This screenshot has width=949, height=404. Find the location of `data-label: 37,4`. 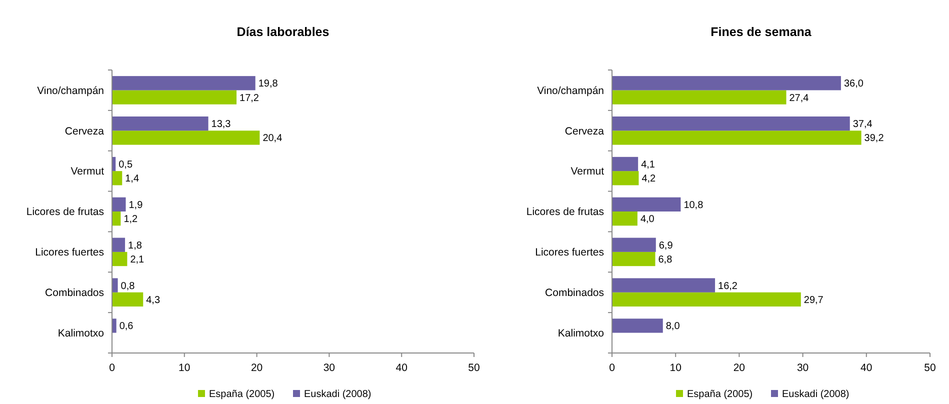

data-label: 37,4 is located at coordinates (862, 124).